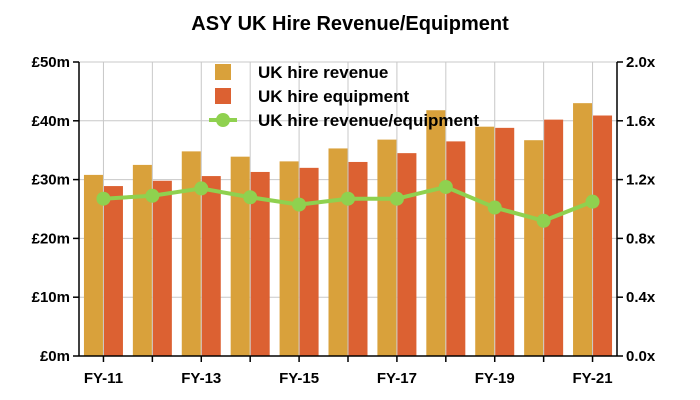 Image resolution: width=700 pixels, height=400 pixels. What do you see at coordinates (641, 356) in the screenshot?
I see `y-right-tick-label: 0.0x` at bounding box center [641, 356].